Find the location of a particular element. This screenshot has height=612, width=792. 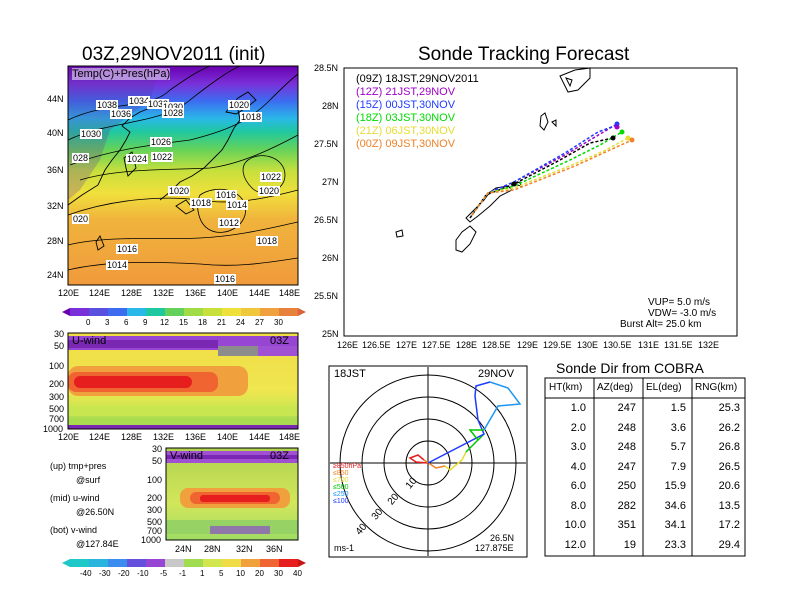

polar-unit: ms-1 is located at coordinates (344, 548).